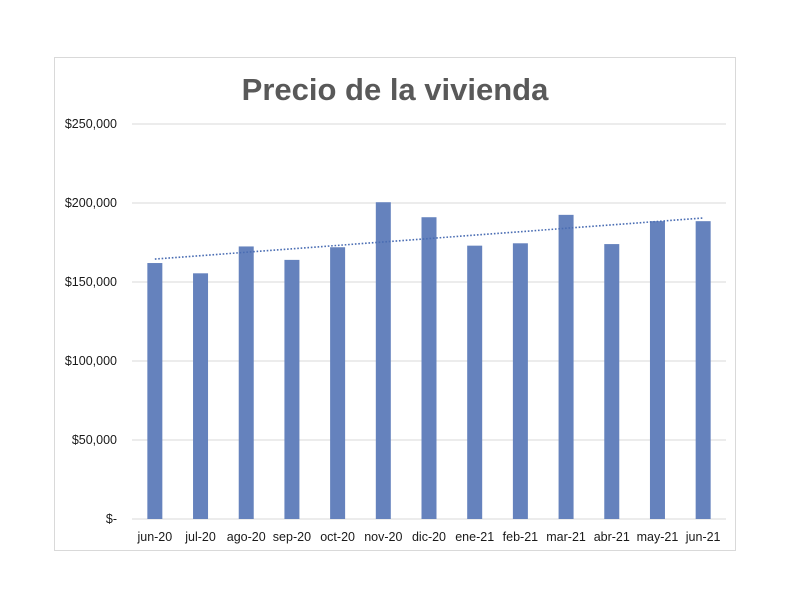  What do you see at coordinates (292, 537) in the screenshot?
I see `x-tick-label: sep-20` at bounding box center [292, 537].